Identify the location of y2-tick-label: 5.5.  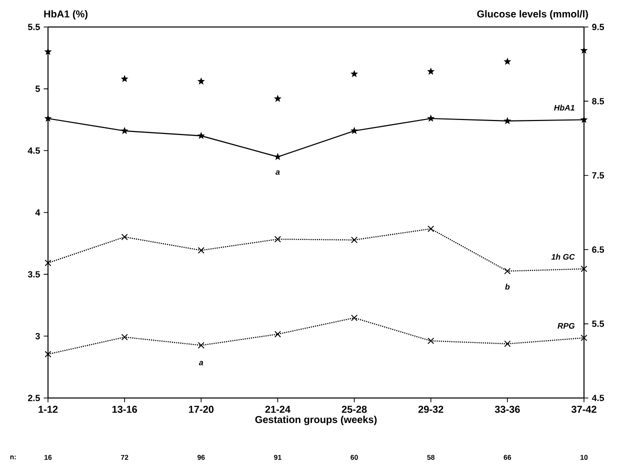
(598, 323).